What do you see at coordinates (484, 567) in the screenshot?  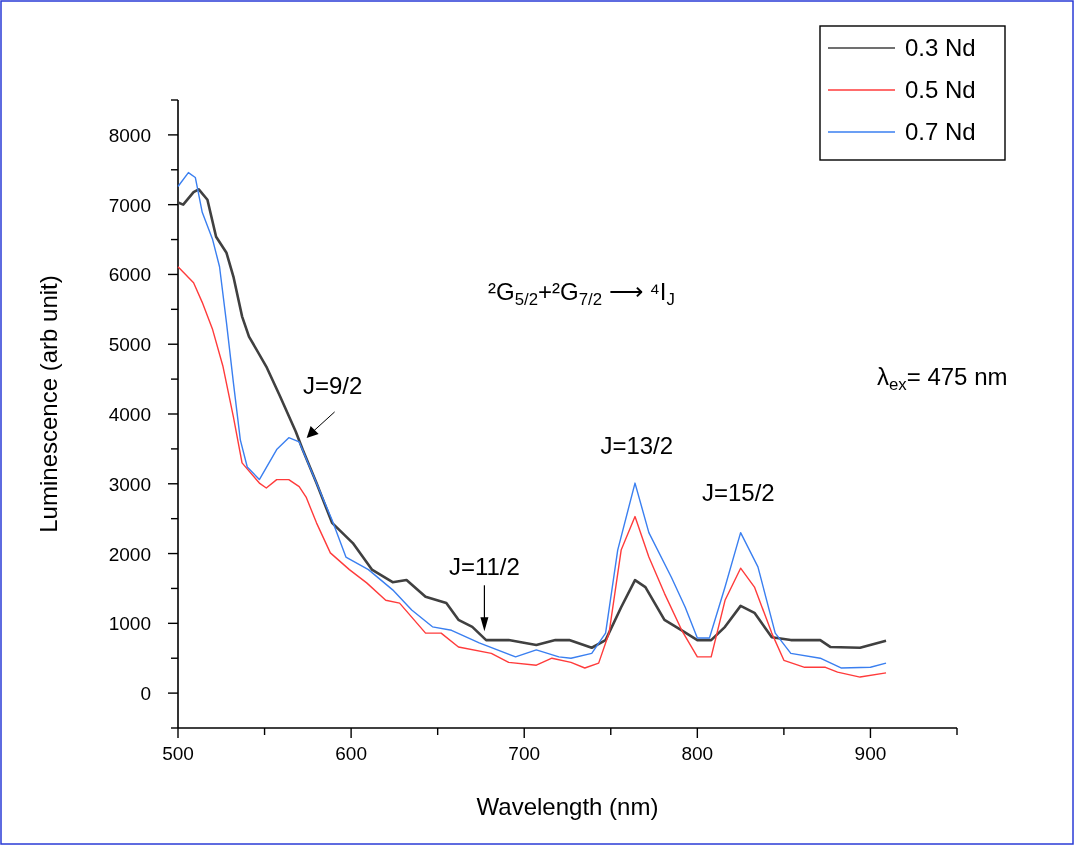 I see `annotation: J=11/2` at bounding box center [484, 567].